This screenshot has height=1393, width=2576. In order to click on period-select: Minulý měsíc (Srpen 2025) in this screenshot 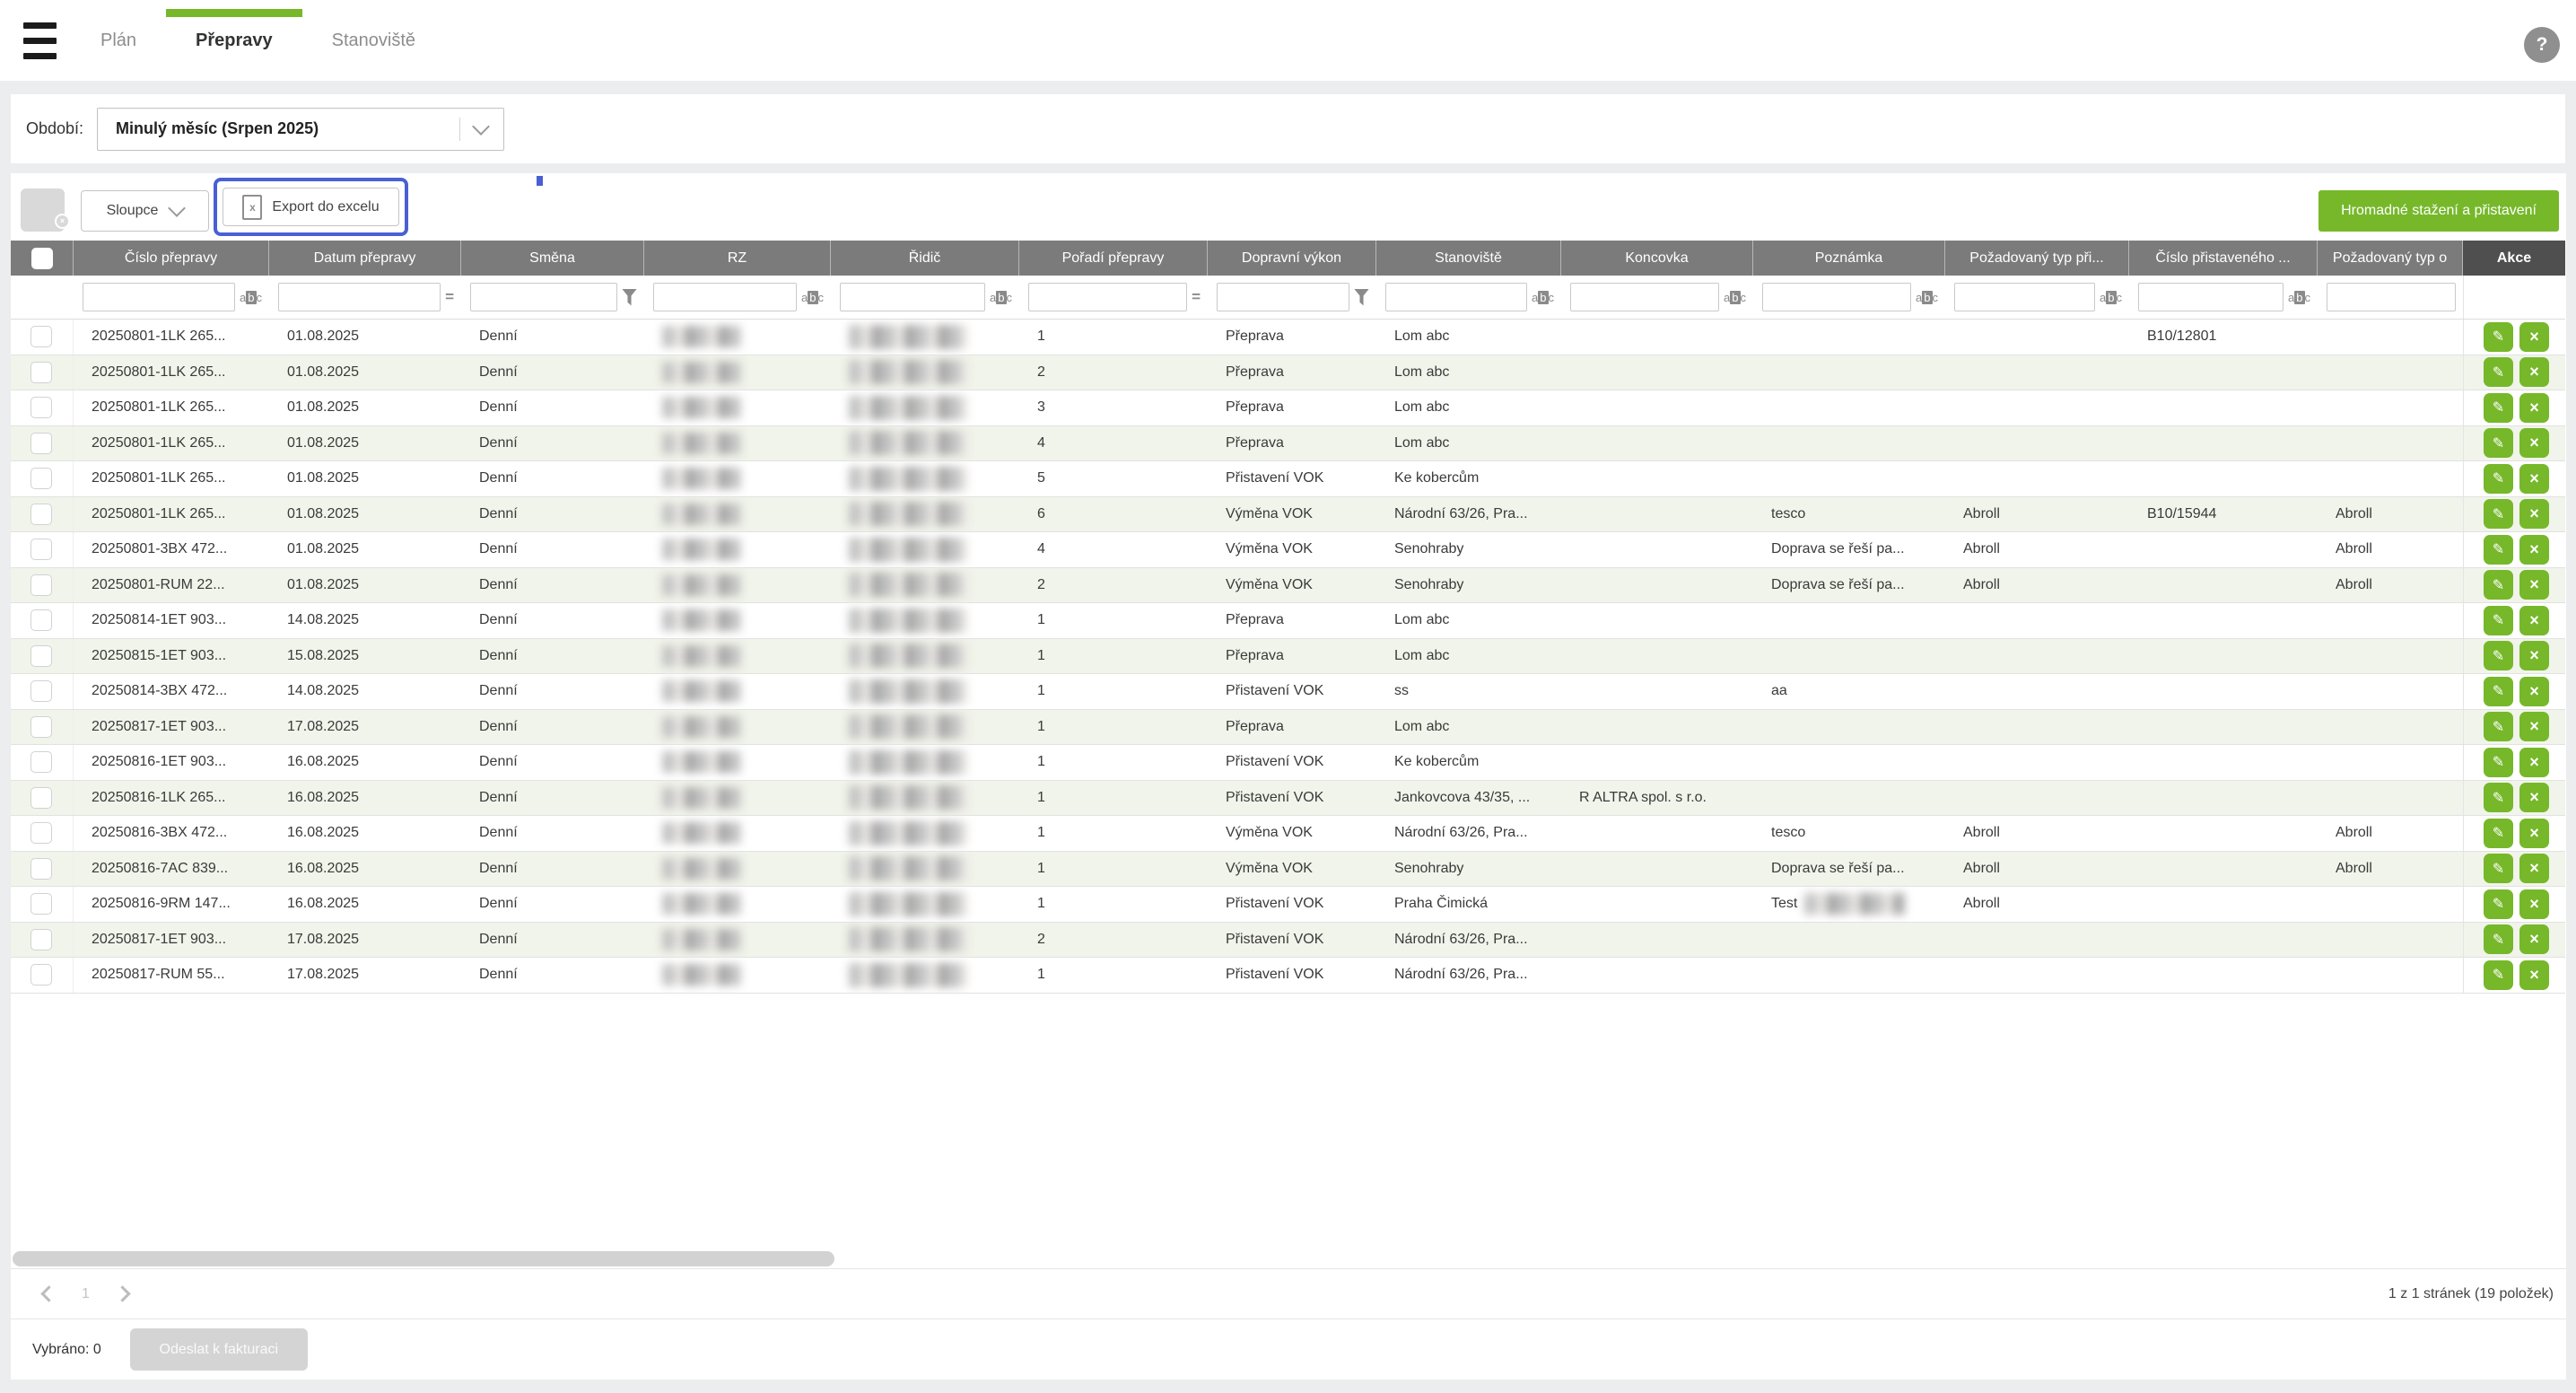, I will do `click(301, 129)`.